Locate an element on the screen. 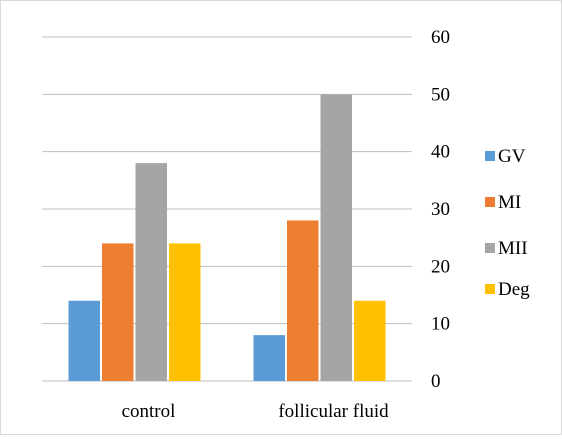 This screenshot has width=562, height=439. legend-swatch-deg is located at coordinates (490, 289).